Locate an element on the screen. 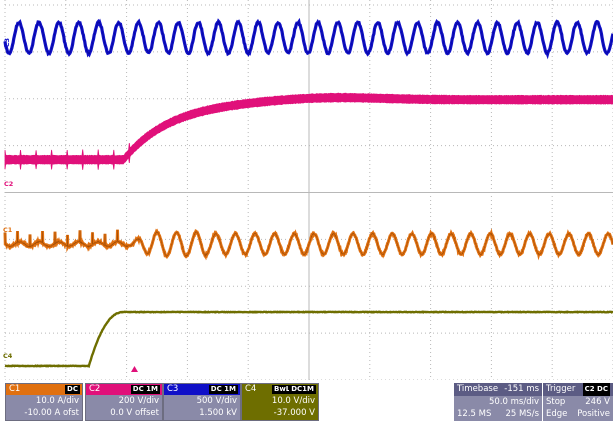  trace-c1-core is located at coordinates (308, 243).